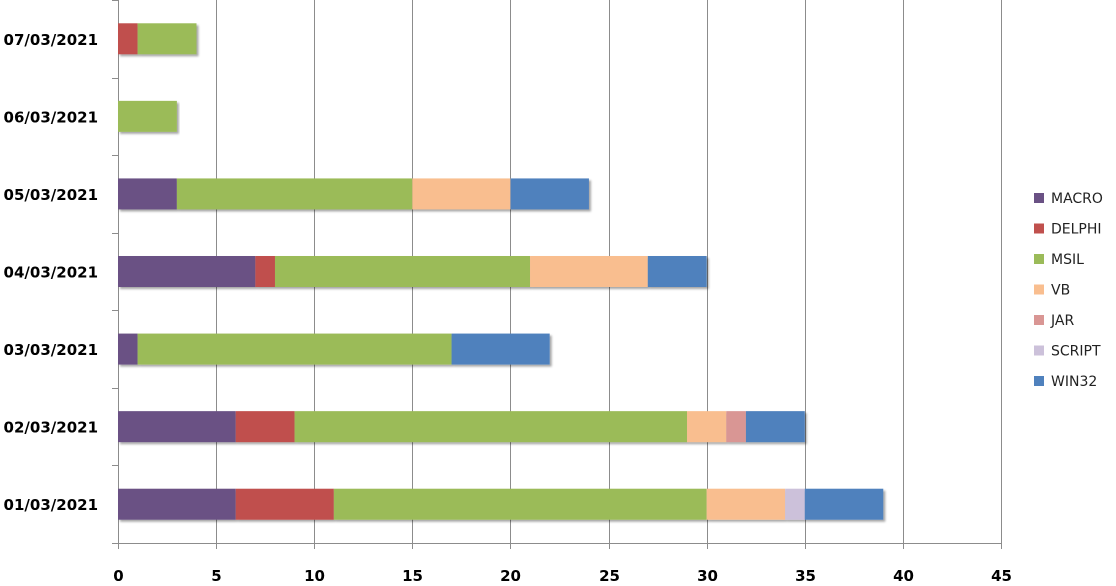  What do you see at coordinates (51, 428) in the screenshot?
I see `category-label: 02/03/2021` at bounding box center [51, 428].